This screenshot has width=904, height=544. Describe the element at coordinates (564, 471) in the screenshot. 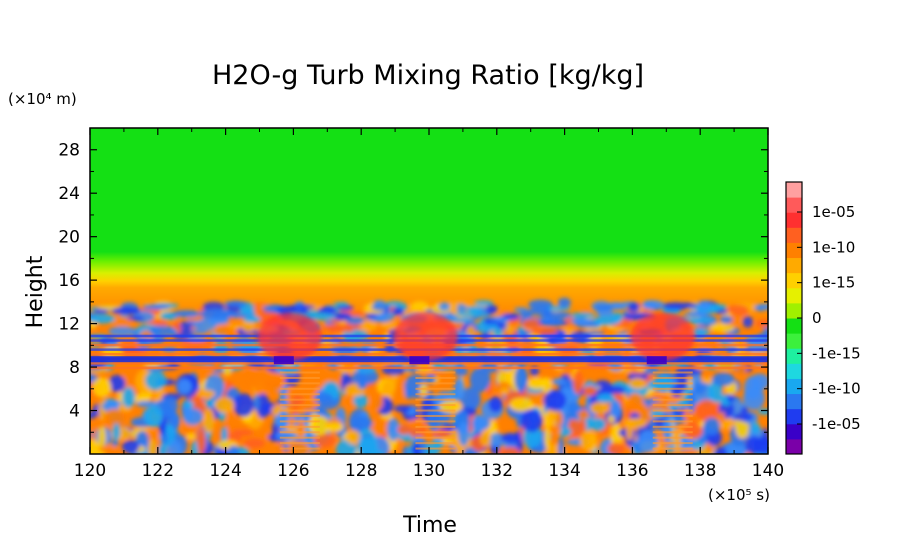

I see `x-tick-label: 134` at that location.